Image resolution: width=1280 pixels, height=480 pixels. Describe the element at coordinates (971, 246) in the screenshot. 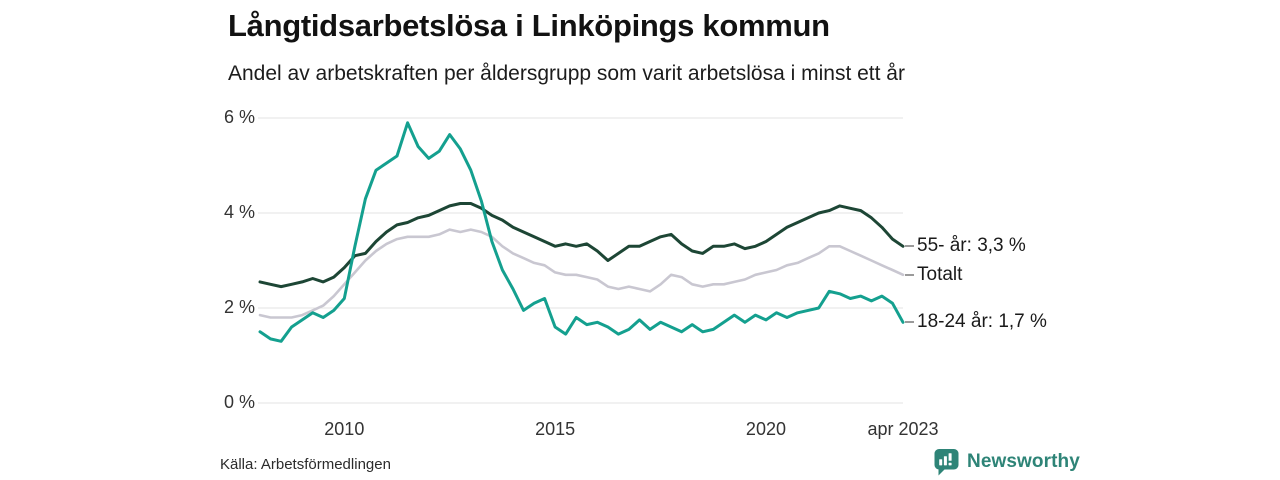

I see `series-end-label-text: 55- år: 3,3 %` at that location.